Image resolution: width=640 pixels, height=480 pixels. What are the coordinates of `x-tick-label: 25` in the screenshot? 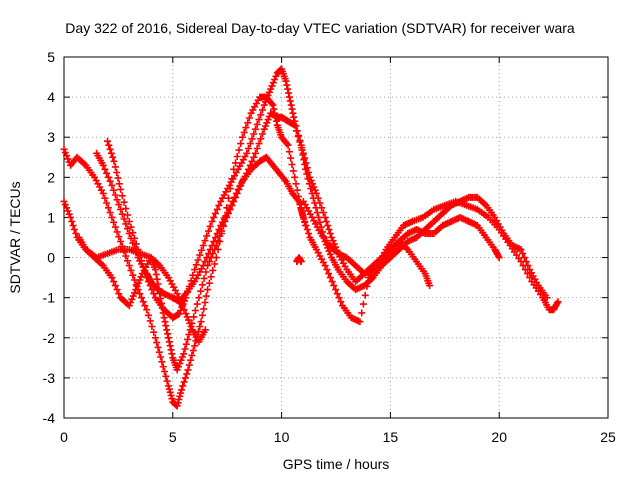 It's located at (608, 437).